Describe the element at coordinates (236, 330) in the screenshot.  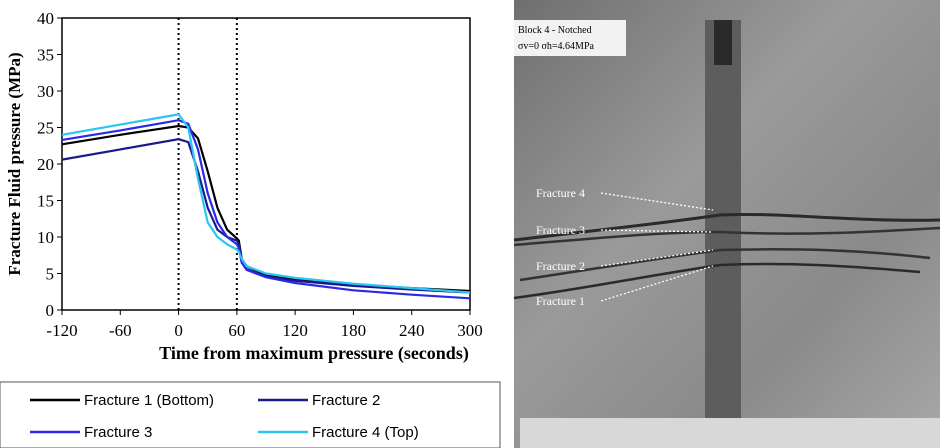
I see `x-tick-label: 60` at that location.